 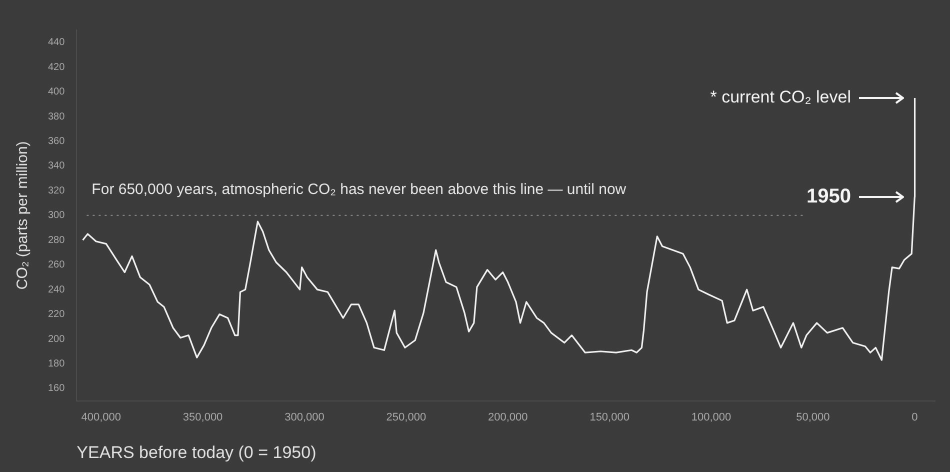 What do you see at coordinates (57, 92) in the screenshot?
I see `y-tick-label: 400` at bounding box center [57, 92].